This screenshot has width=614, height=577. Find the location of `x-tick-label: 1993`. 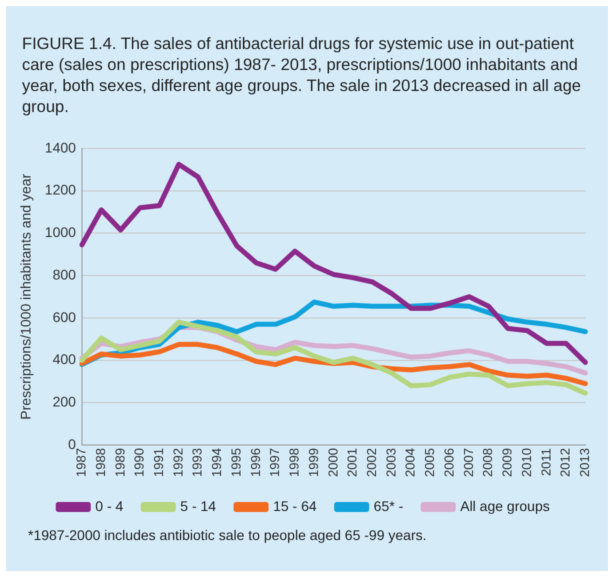

x-tick-label: 1993 is located at coordinates (197, 462).